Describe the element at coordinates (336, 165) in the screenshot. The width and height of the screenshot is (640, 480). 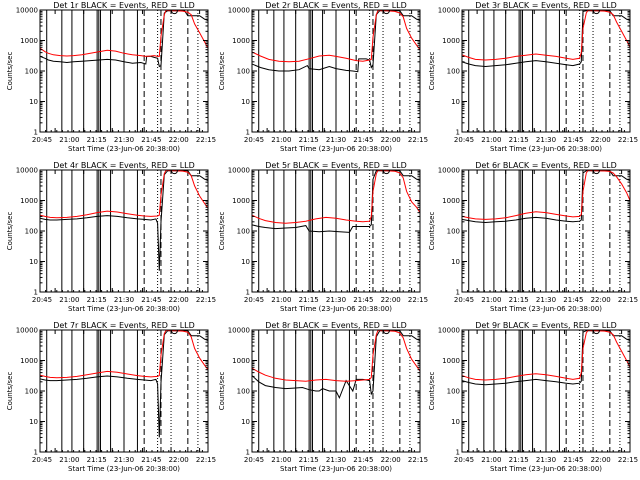
I see `panel-title: Det 5r BLACK = Events, RED = LLD` at that location.